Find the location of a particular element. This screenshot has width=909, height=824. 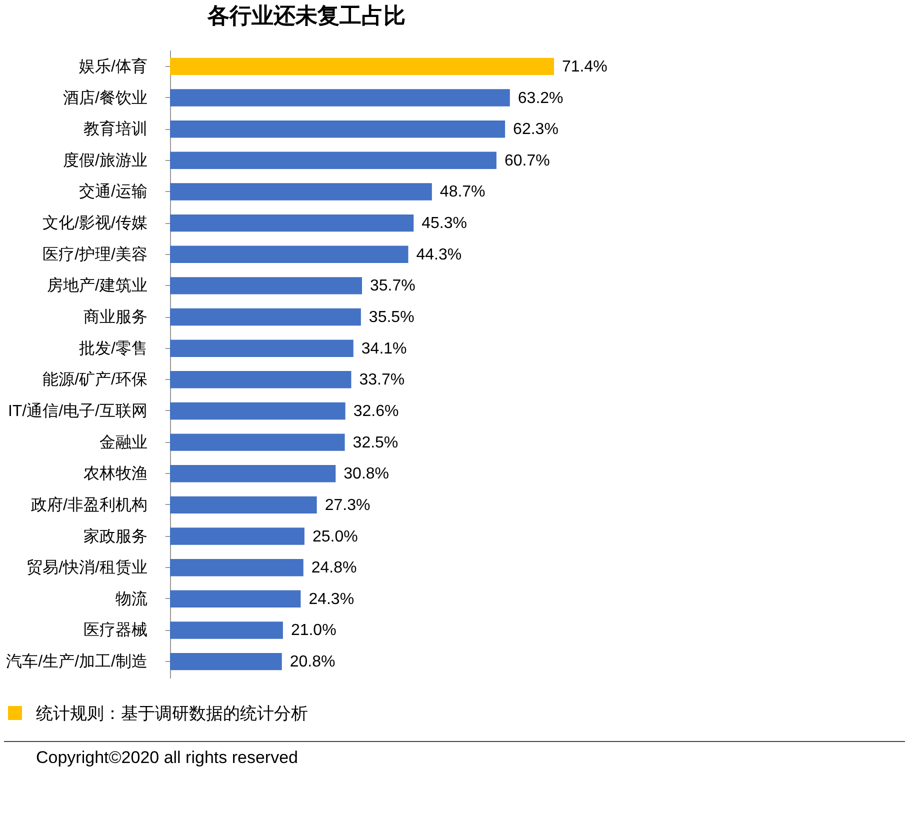

y-tick-label: 家政服务 is located at coordinates (116, 536).